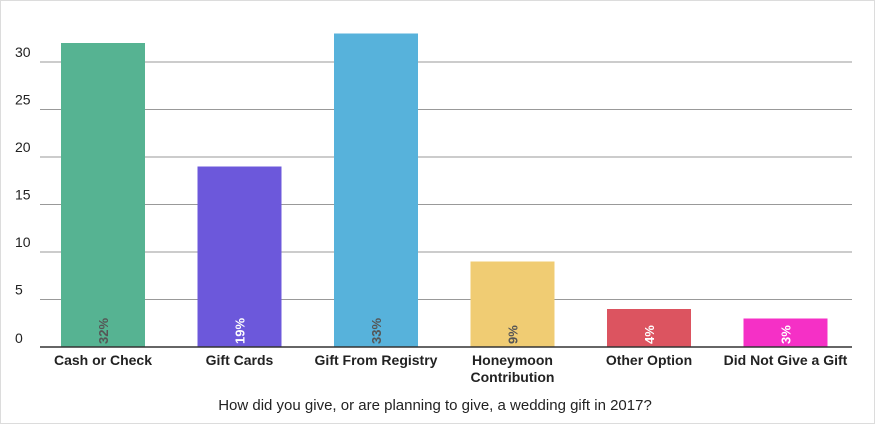  I want to click on x-tick-label: Gift From Registry, so click(376, 360).